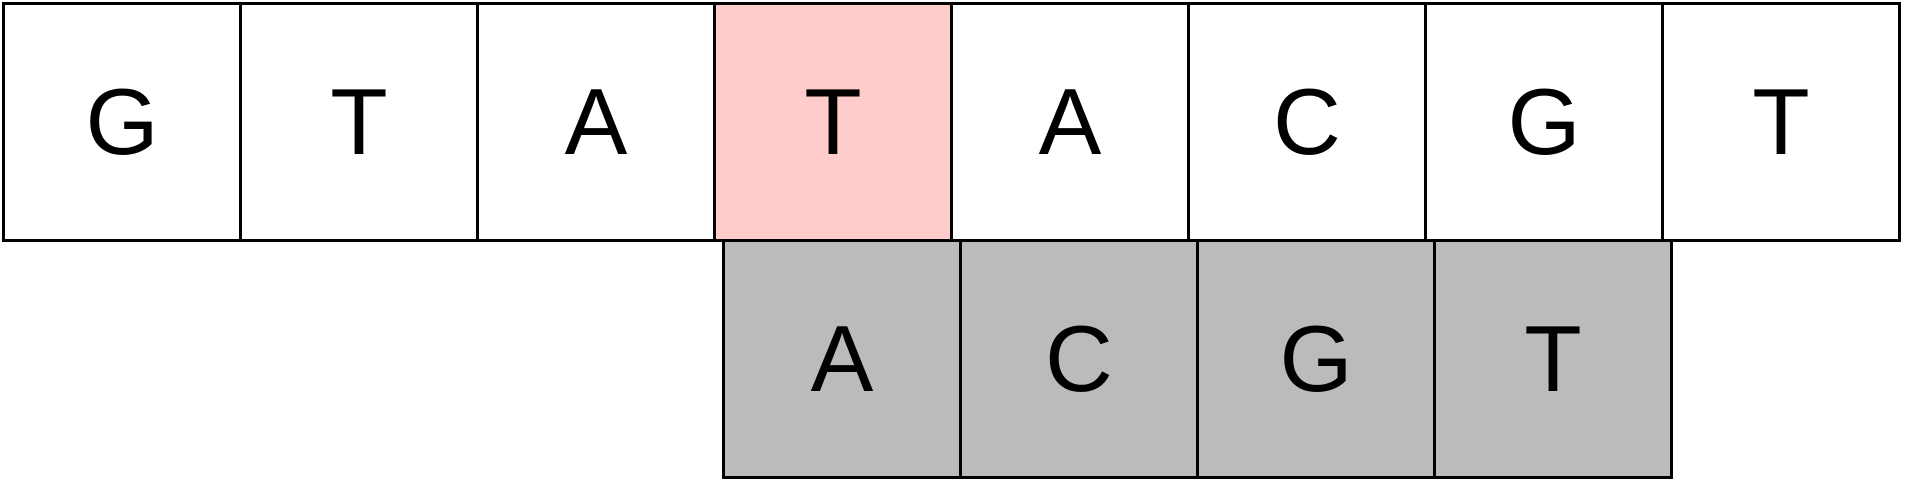 This screenshot has height=484, width=1924. I want to click on pattern-cell-4: T, so click(1553, 359).